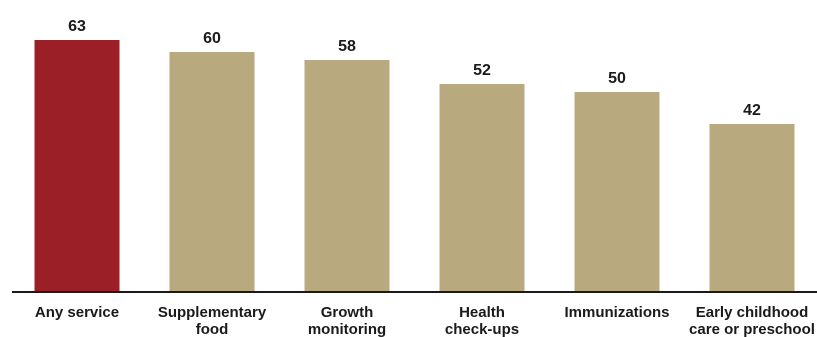 This screenshot has width=817, height=337. I want to click on category-label-5-line-0: Early childhood, so click(752, 312).